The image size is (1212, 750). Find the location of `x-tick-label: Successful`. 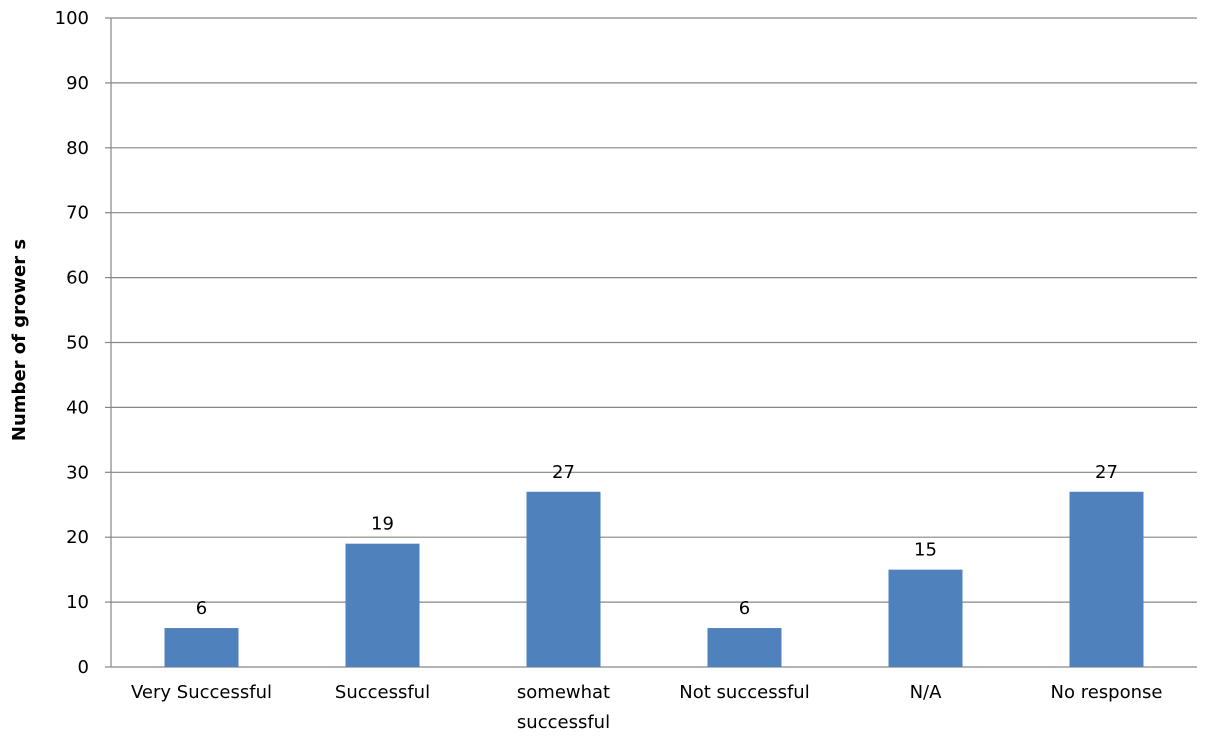

x-tick-label: Successful is located at coordinates (382, 692).